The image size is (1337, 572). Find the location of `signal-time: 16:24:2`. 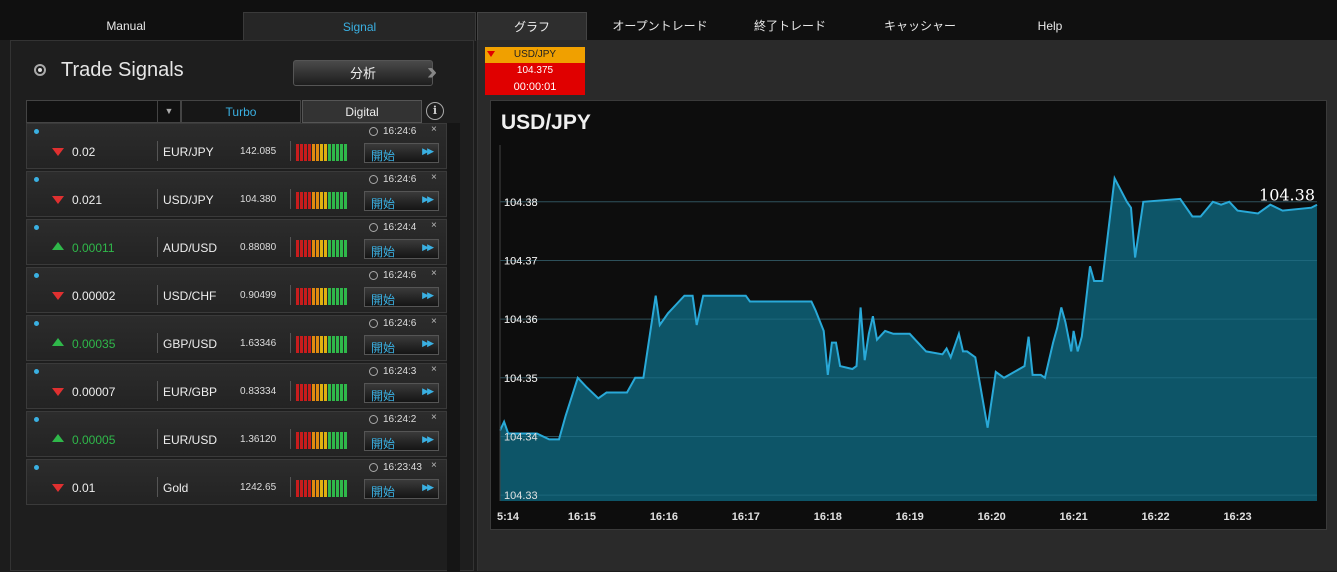

signal-time: 16:24:2 is located at coordinates (400, 419).